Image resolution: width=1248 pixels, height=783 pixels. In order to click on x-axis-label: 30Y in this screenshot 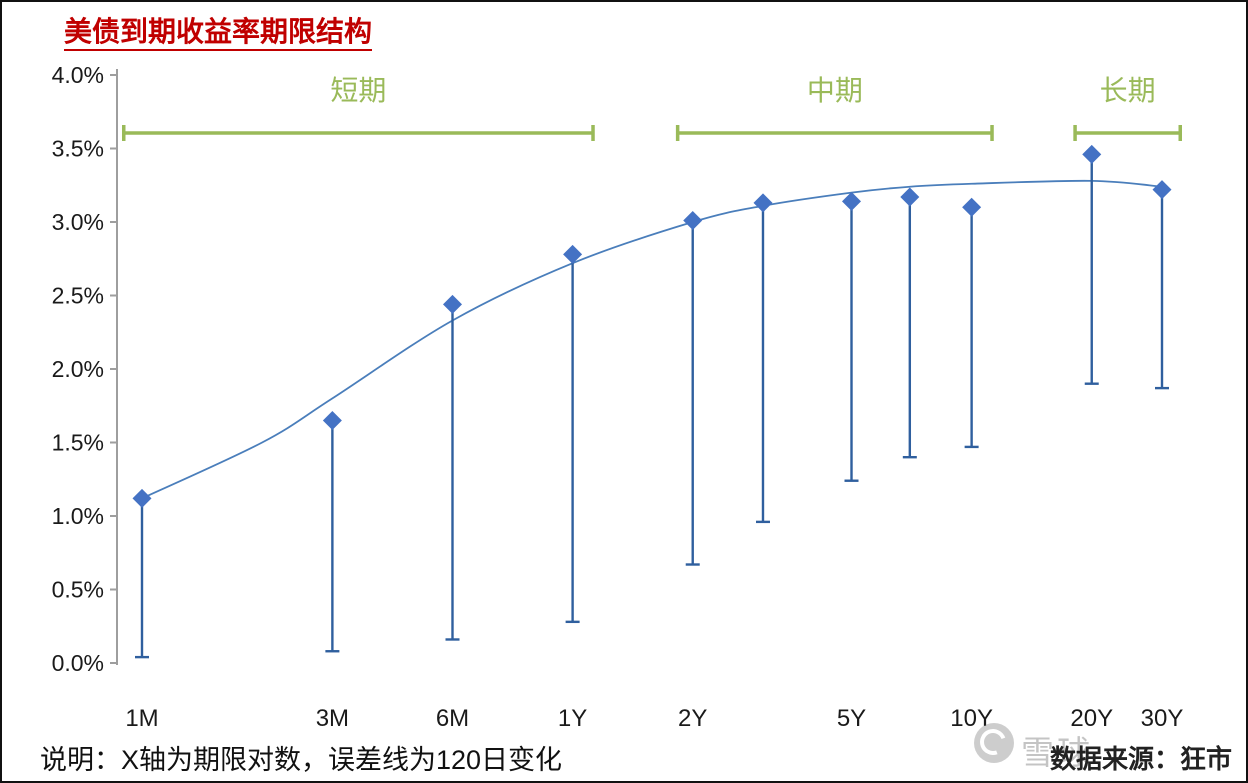, I will do `click(1162, 718)`.